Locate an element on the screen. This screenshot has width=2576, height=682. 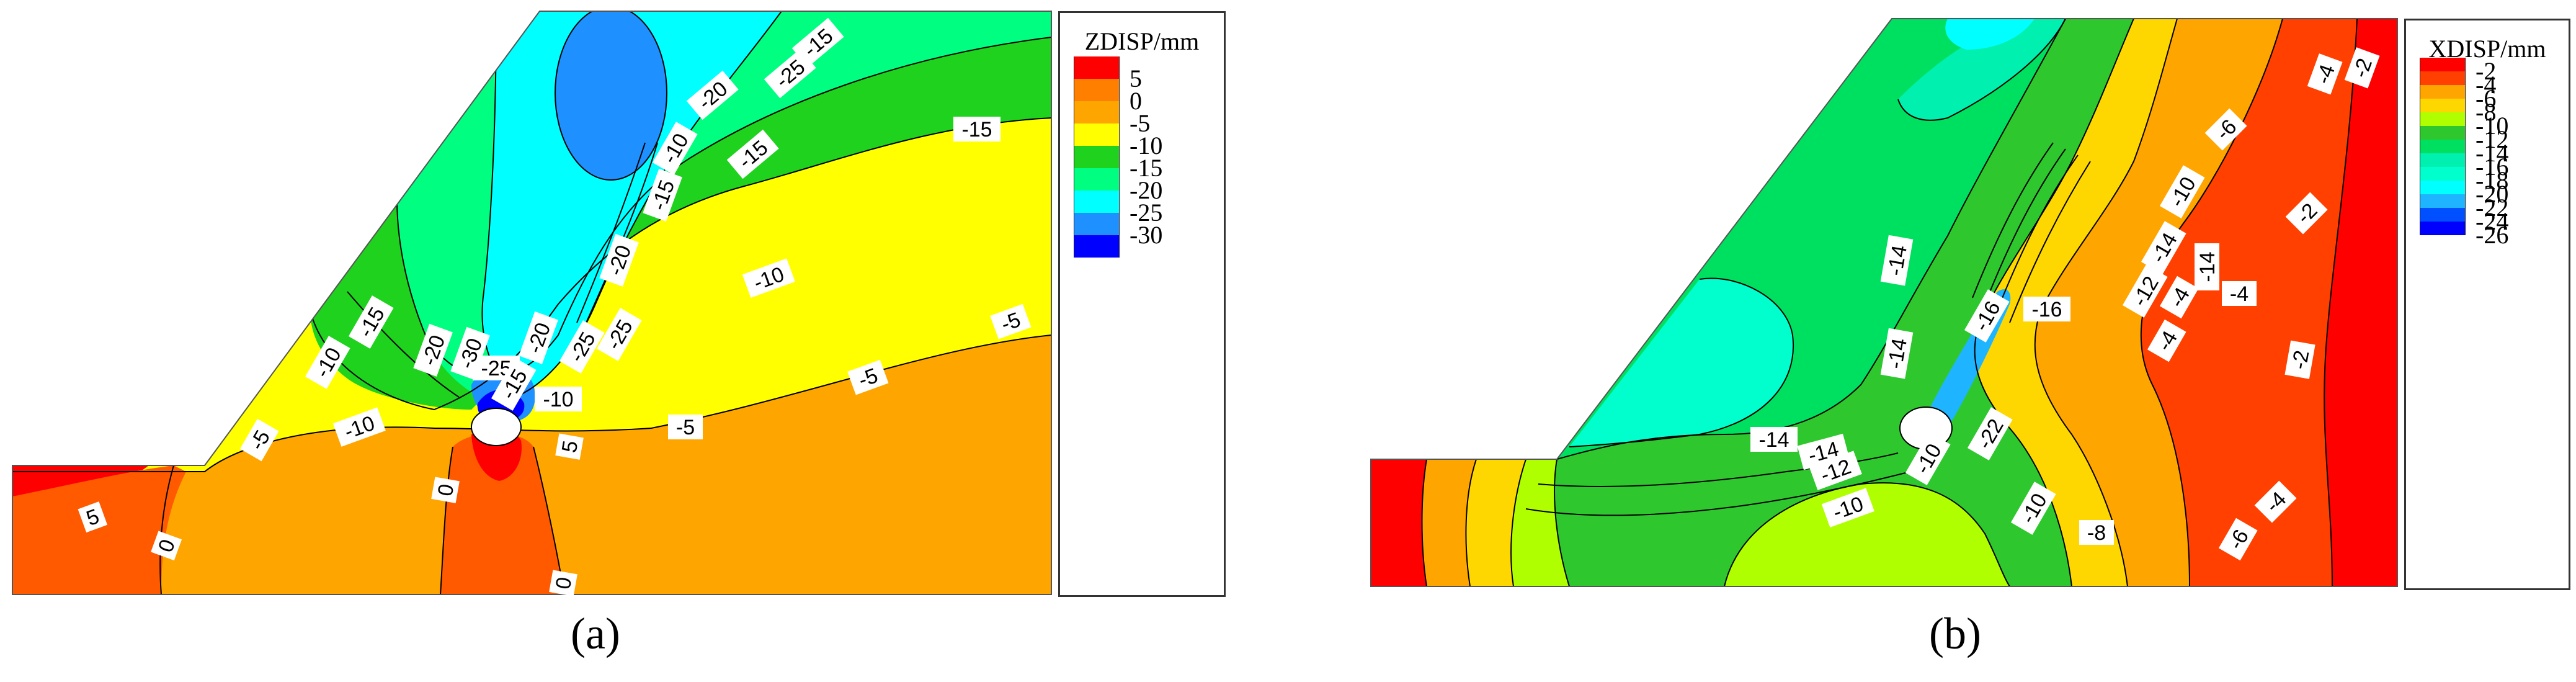
a-legend-tick: 0 is located at coordinates (1136, 101).